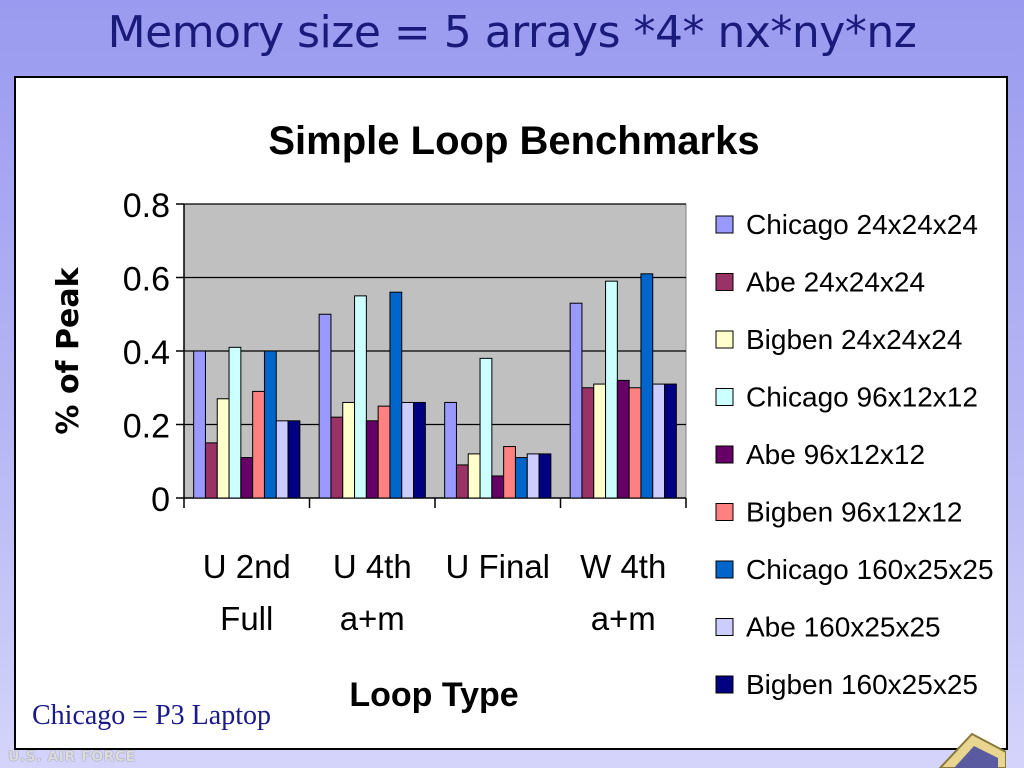 The height and width of the screenshot is (768, 1024). I want to click on x-tick-label: U 4th, so click(372, 566).